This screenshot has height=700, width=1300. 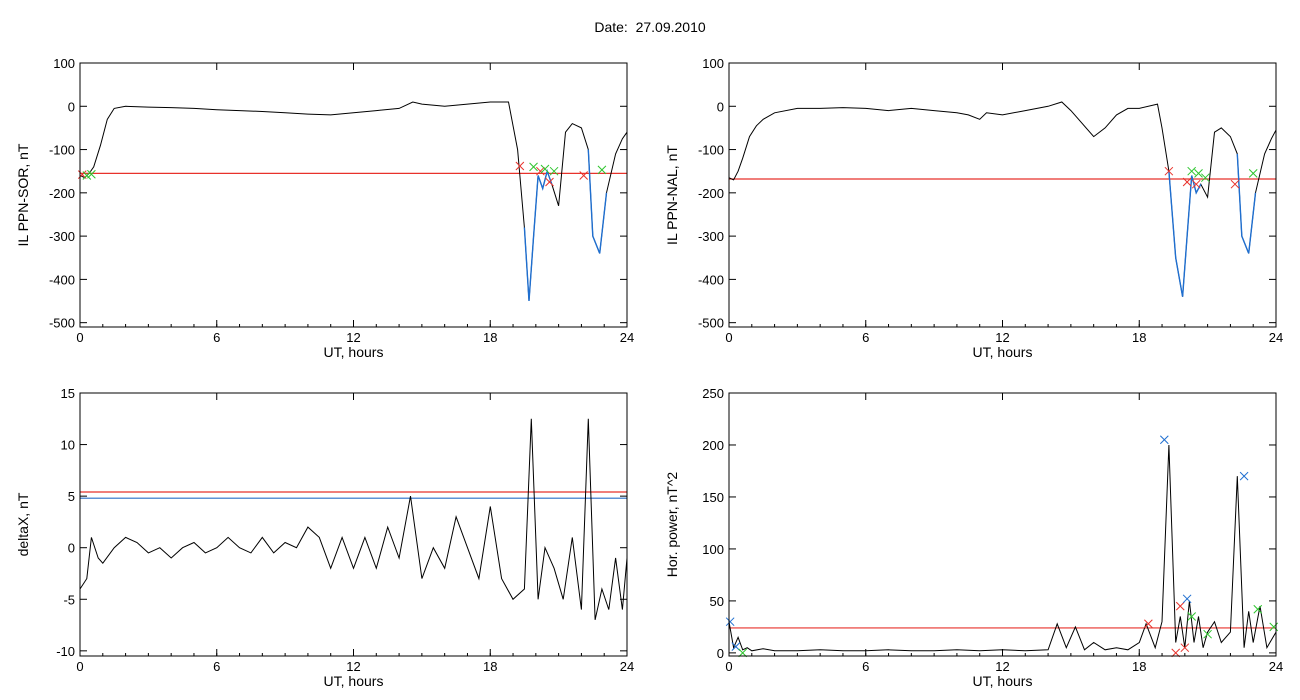 I want to click on y-tick-label: 10, so click(x=68, y=445).